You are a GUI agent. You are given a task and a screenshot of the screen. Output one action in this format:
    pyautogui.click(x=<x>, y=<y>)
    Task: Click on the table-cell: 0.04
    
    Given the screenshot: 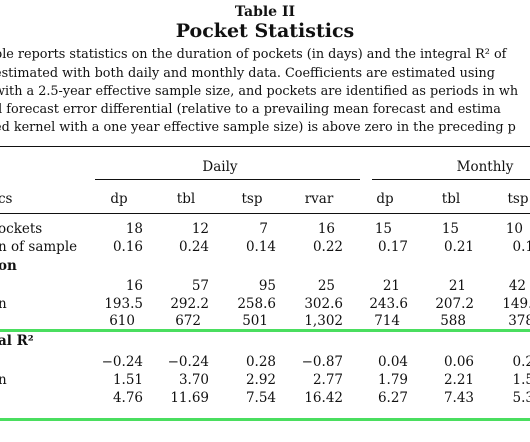 What is the action you would take?
    pyautogui.click(x=392, y=362)
    